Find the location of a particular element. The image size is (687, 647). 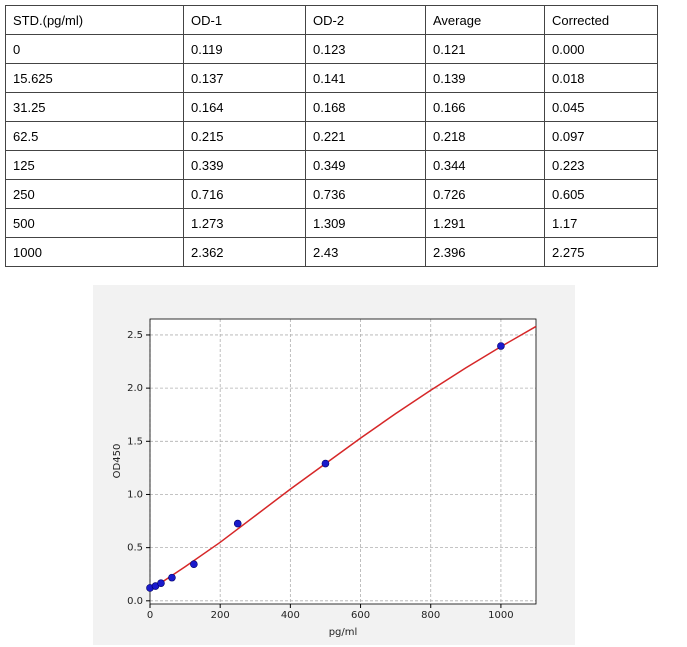

table-cell: 31.25 is located at coordinates (94, 107).